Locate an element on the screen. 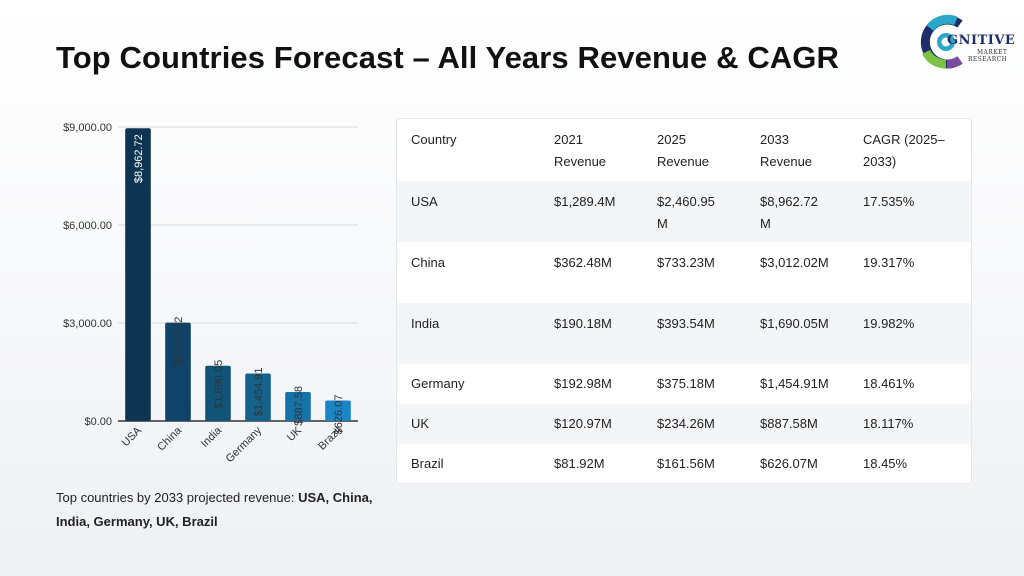 Image resolution: width=1024 pixels, height=576 pixels. header-text: 2025 is located at coordinates (671, 139).